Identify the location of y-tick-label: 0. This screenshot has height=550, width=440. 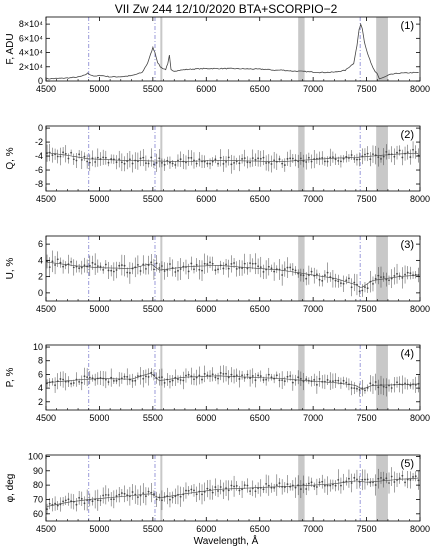
(40, 128).